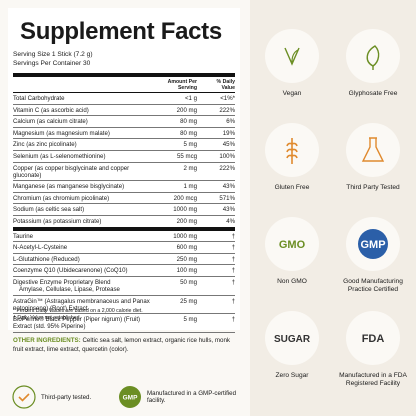 Image resolution: width=416 pixels, height=416 pixels. I want to click on daily-value: 19%, so click(228, 133).